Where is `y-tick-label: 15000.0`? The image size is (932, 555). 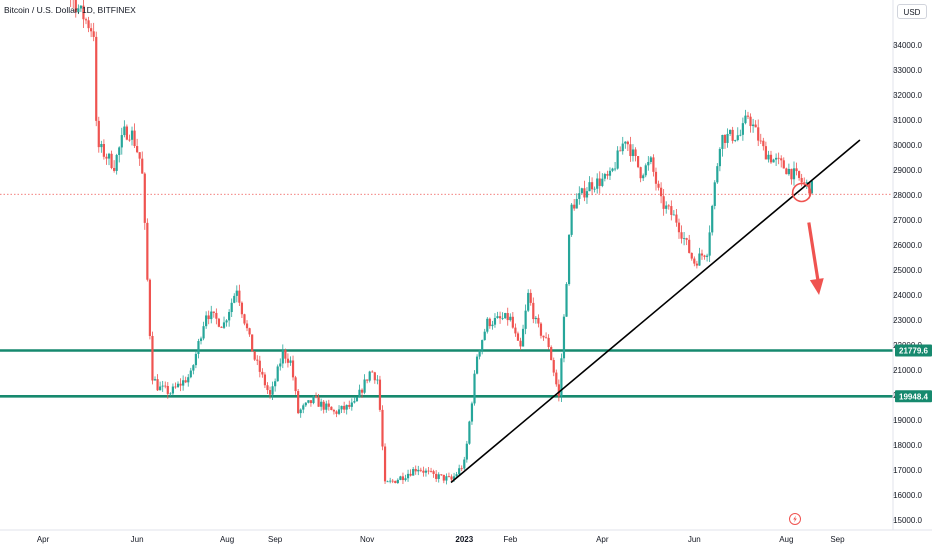 y-tick-label: 15000.0 is located at coordinates (907, 520).